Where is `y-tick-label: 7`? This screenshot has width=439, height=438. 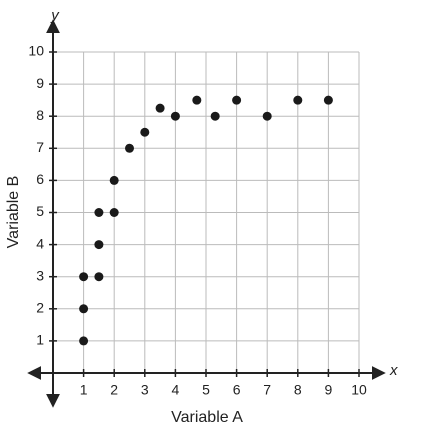
y-tick-label: 7 is located at coordinates (40, 147).